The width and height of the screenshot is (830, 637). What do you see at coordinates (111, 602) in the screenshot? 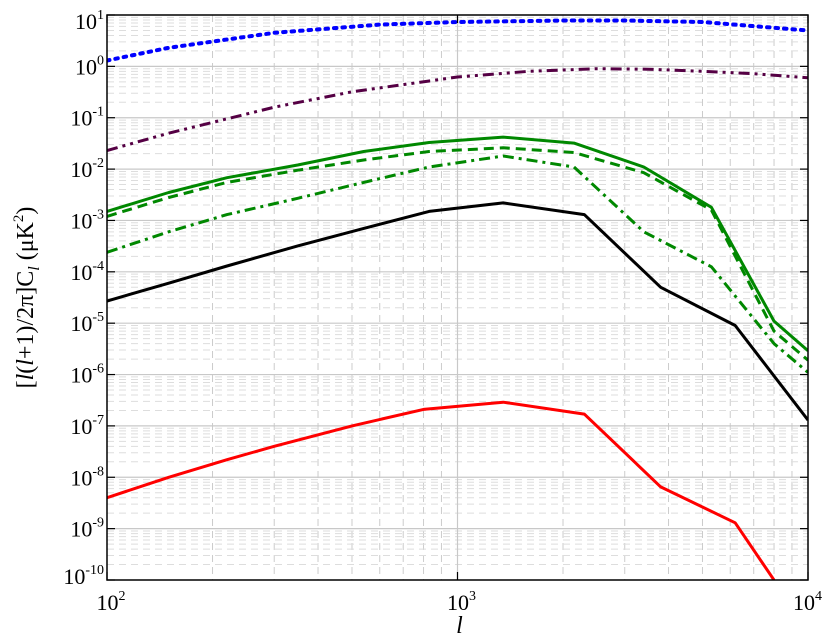
I see `x-tick-label: 10²` at bounding box center [111, 602].